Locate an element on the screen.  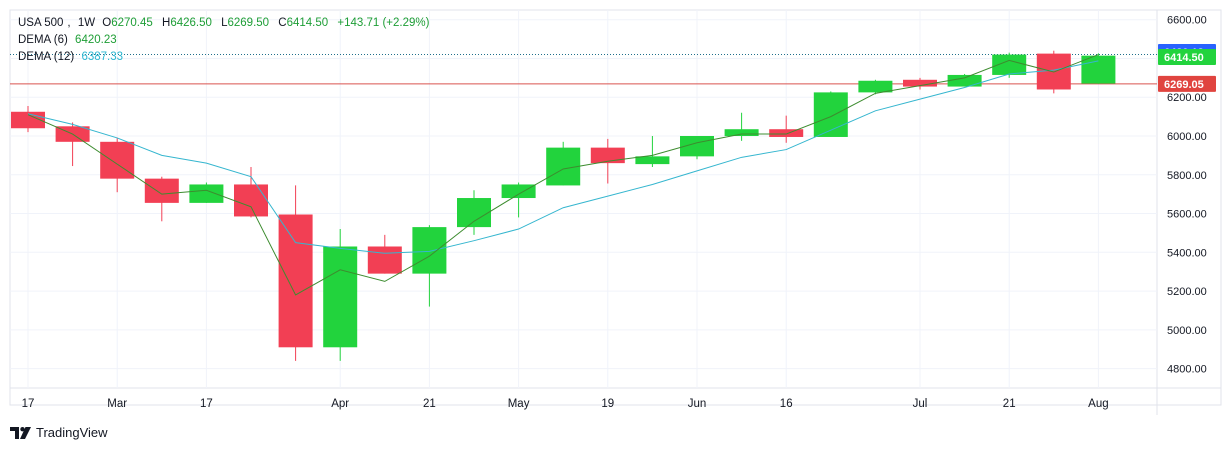
x-tick-label: Jun is located at coordinates (697, 404).